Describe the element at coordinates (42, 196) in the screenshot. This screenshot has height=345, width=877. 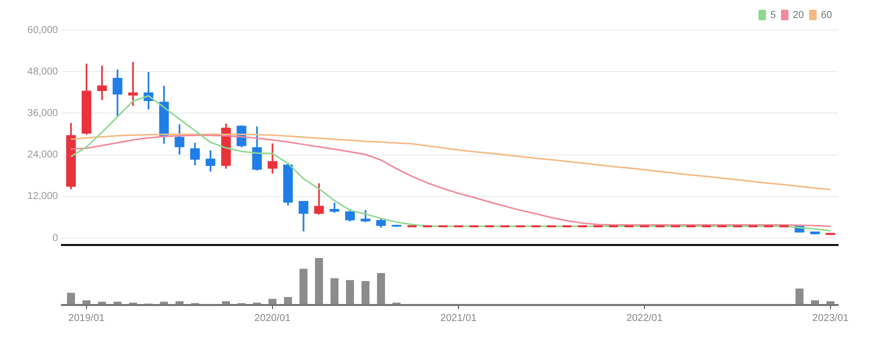
I see `y-tick-label: 12,000` at that location.